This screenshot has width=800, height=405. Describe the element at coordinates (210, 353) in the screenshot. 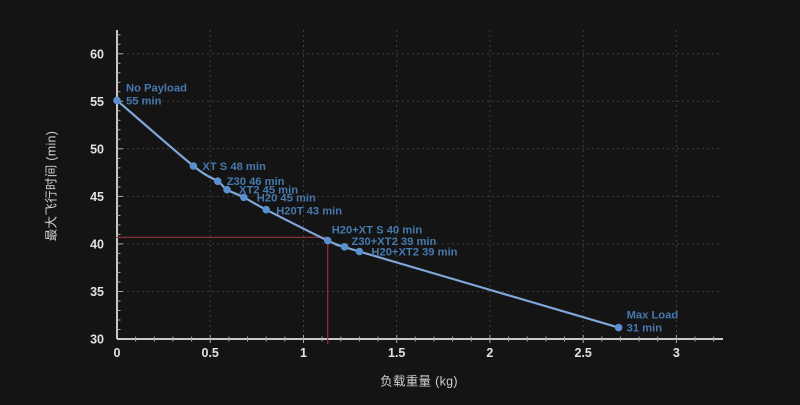

I see `x-tick-label: 0.5` at that location.